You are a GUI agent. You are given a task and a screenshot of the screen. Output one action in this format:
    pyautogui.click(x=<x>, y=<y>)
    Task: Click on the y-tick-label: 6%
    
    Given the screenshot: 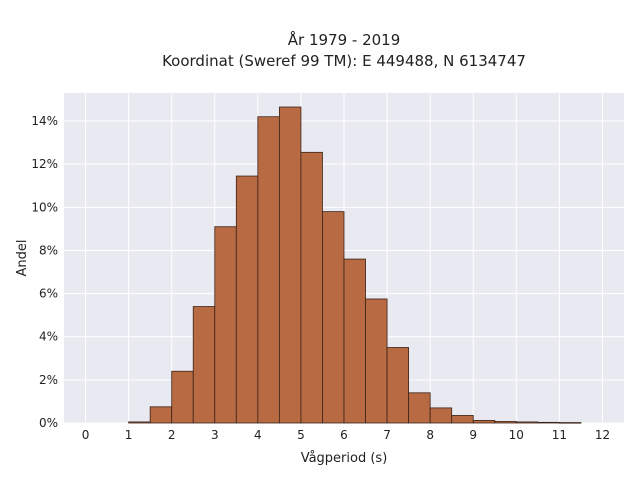 What is the action you would take?
    pyautogui.click(x=48, y=294)
    